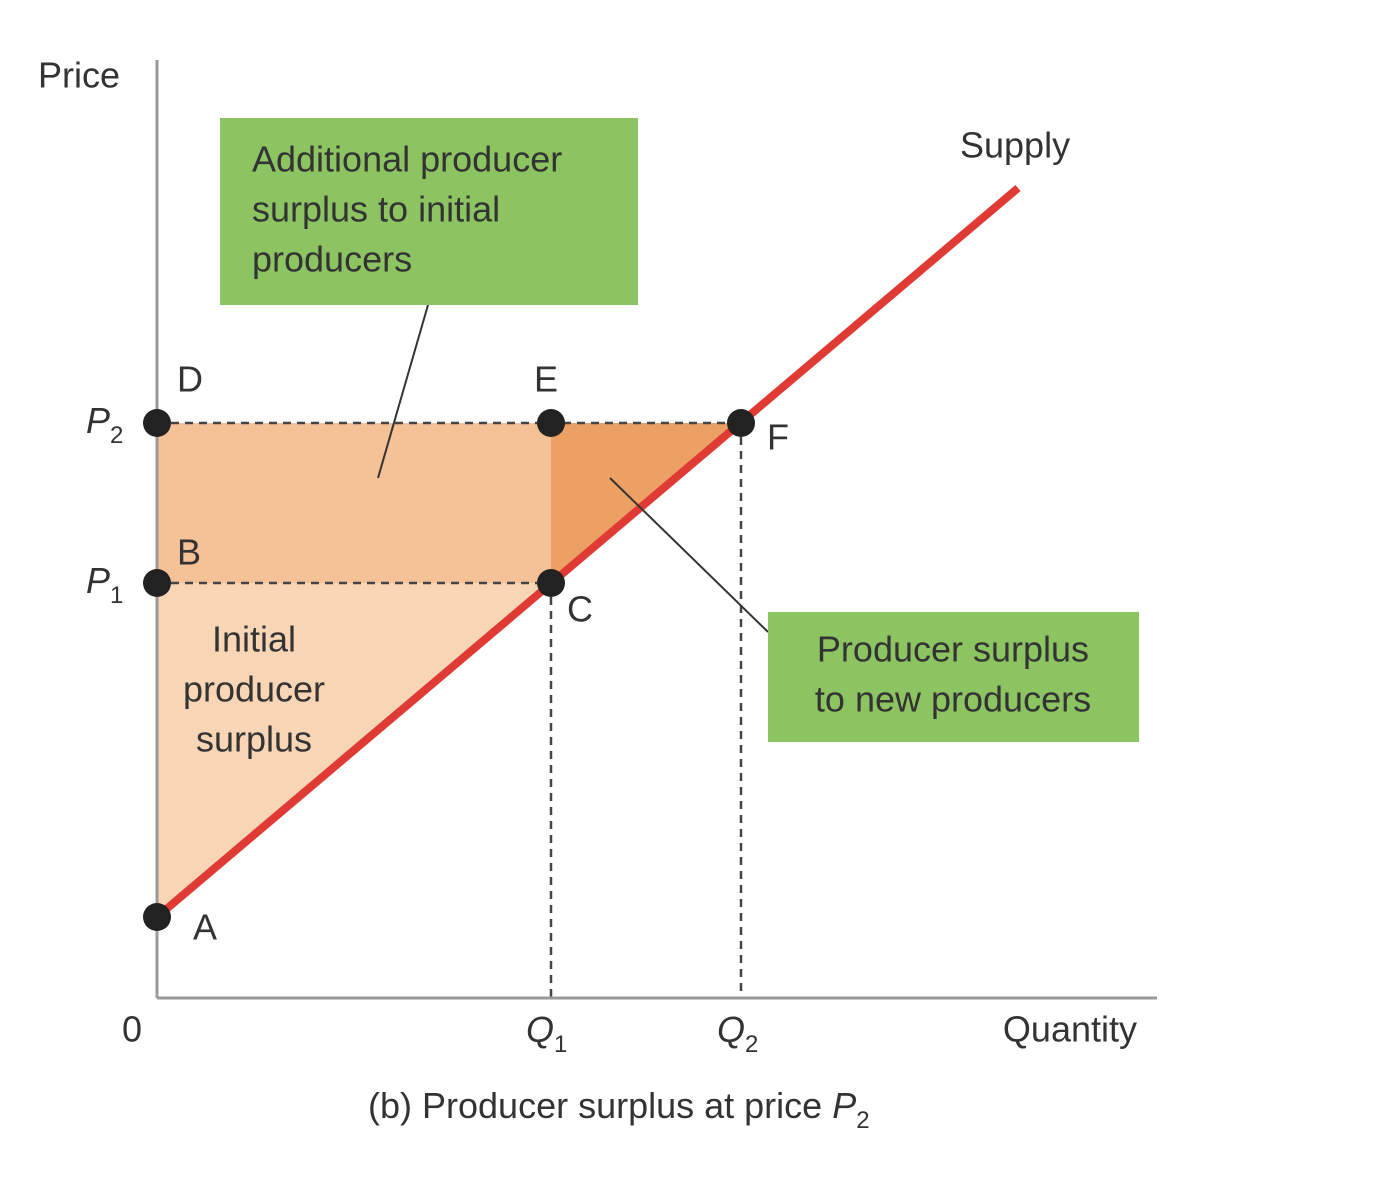 The image size is (1378, 1200). What do you see at coordinates (741, 423) in the screenshot?
I see `point-f` at bounding box center [741, 423].